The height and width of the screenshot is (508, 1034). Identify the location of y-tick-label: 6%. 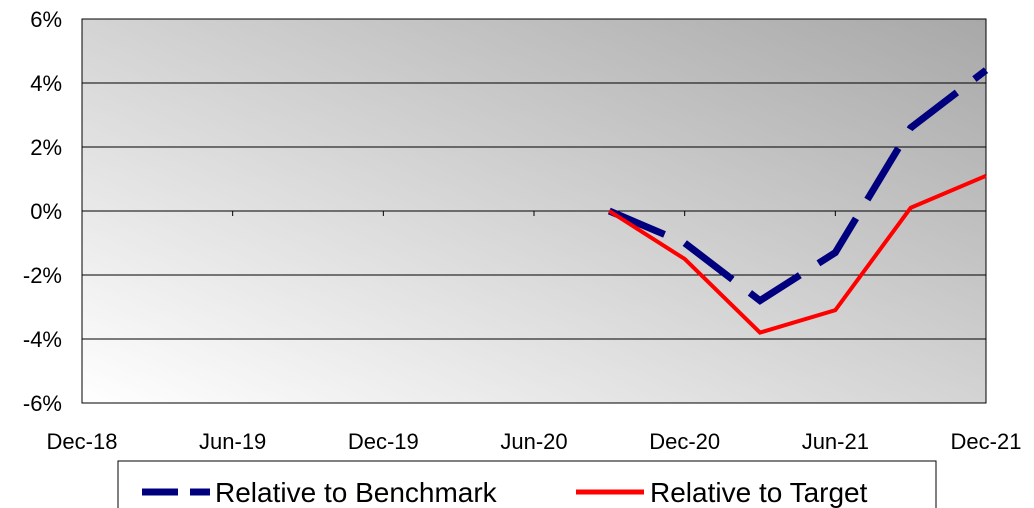
(46, 19).